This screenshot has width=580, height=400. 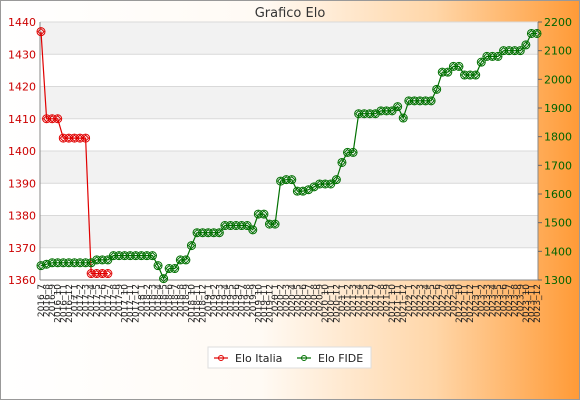 What do you see at coordinates (226, 300) in the screenshot?
I see `x-axis-tick-label: 2019_4` at bounding box center [226, 300].